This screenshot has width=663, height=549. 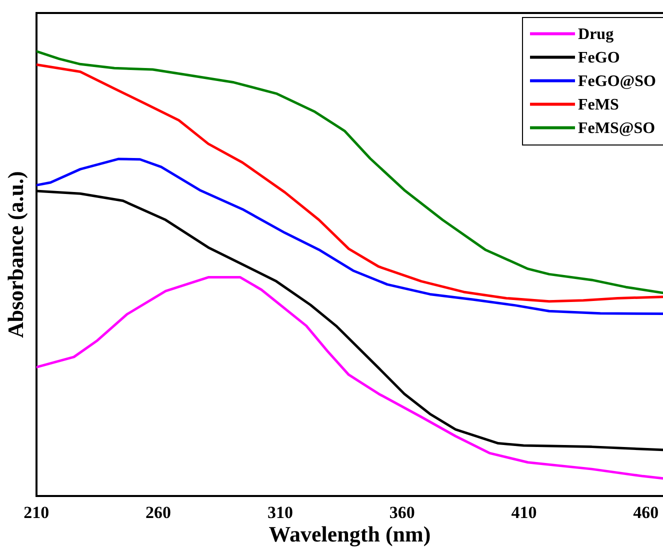 What do you see at coordinates (349, 533) in the screenshot?
I see `x-axis-title: Wavelength (nm)` at bounding box center [349, 533].